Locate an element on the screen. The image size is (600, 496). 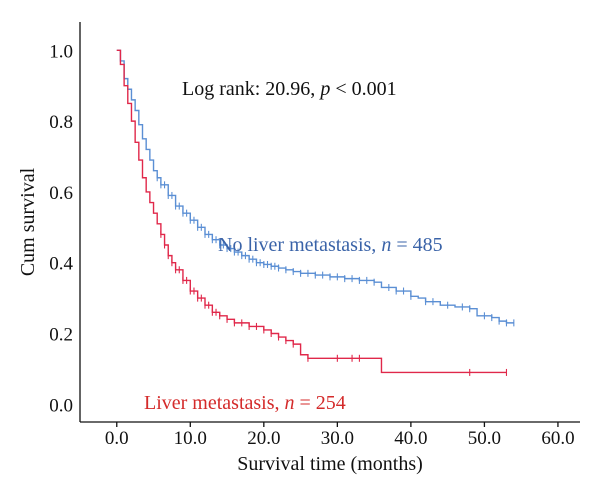
logrank-annotation: Log rank: 20.96, p < 0.001 is located at coordinates (289, 89).